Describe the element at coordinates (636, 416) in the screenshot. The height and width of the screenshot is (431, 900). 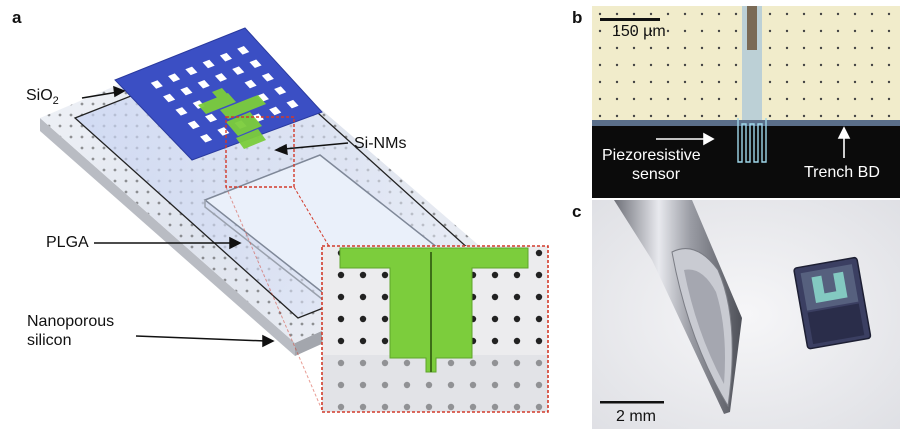
I see `label-scalebar-2mm: 2 mm` at that location.